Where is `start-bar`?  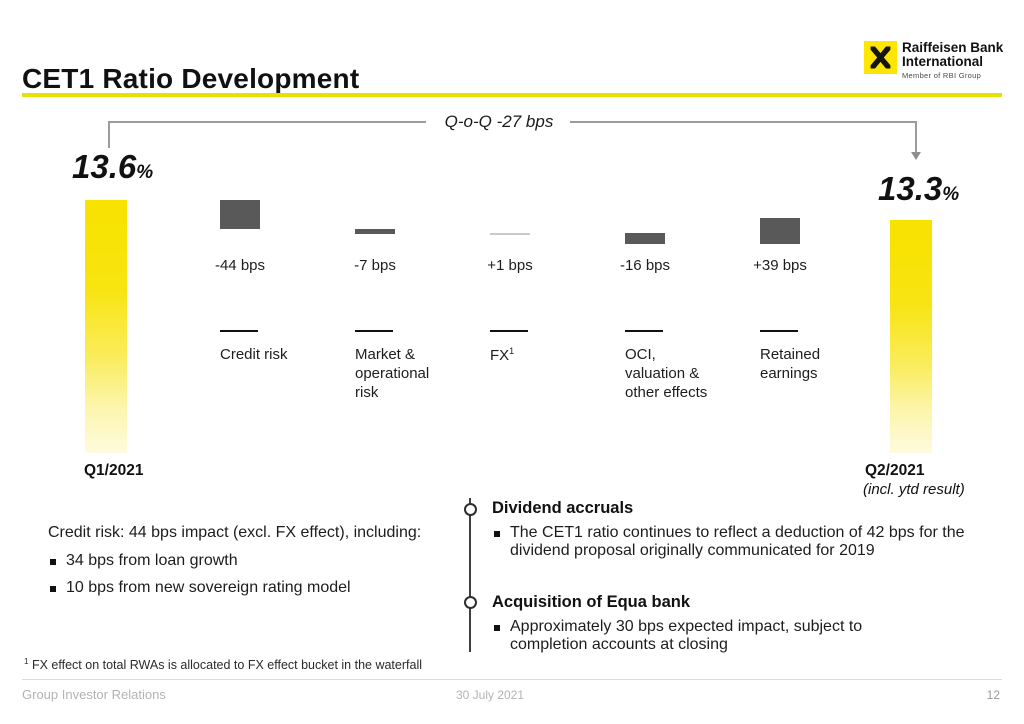 start-bar is located at coordinates (106, 326).